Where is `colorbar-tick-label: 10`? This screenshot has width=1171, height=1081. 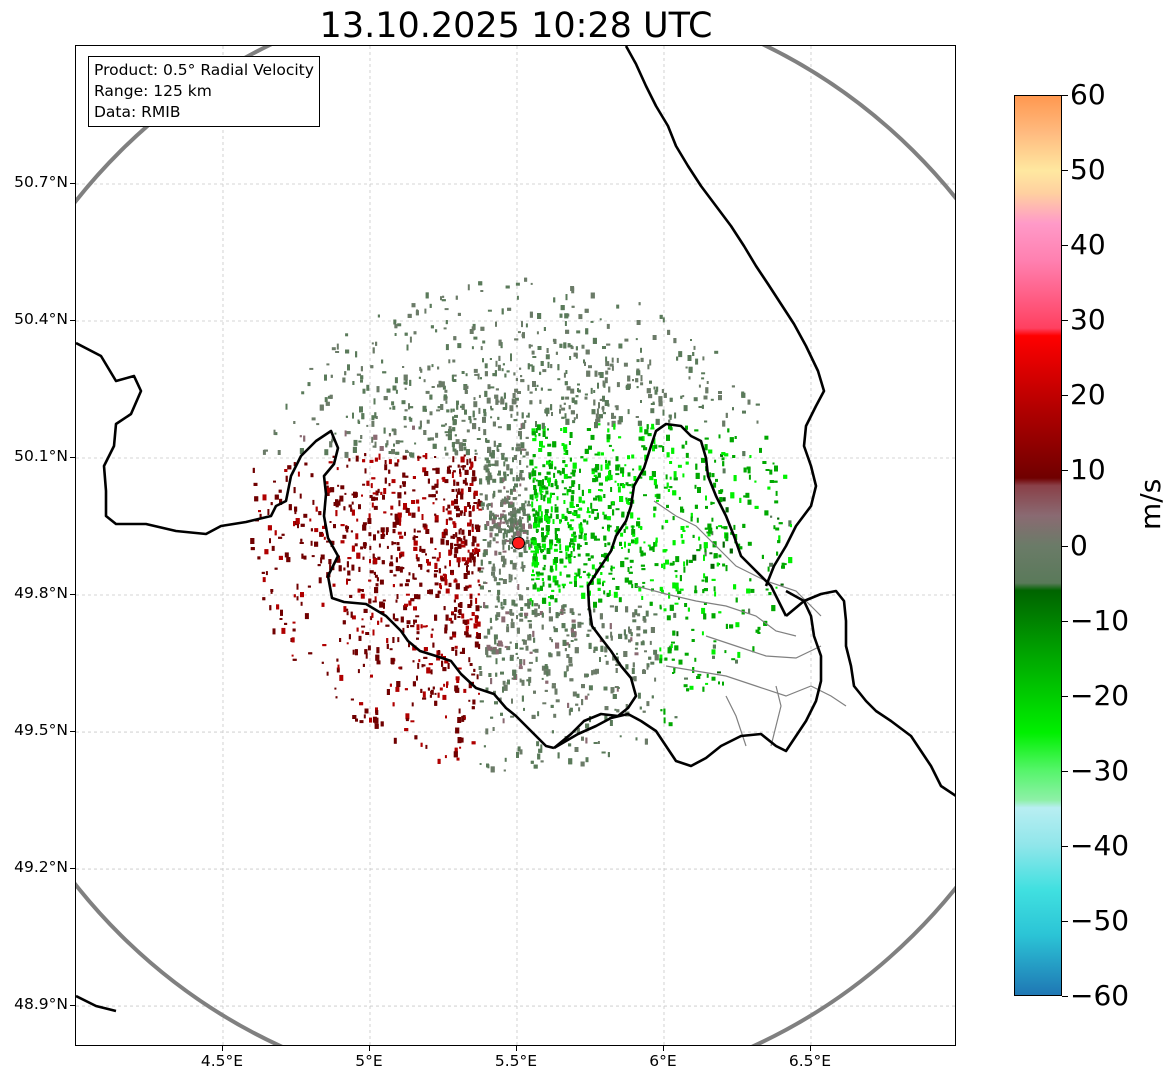
colorbar-tick-label: 10 is located at coordinates (1088, 470).